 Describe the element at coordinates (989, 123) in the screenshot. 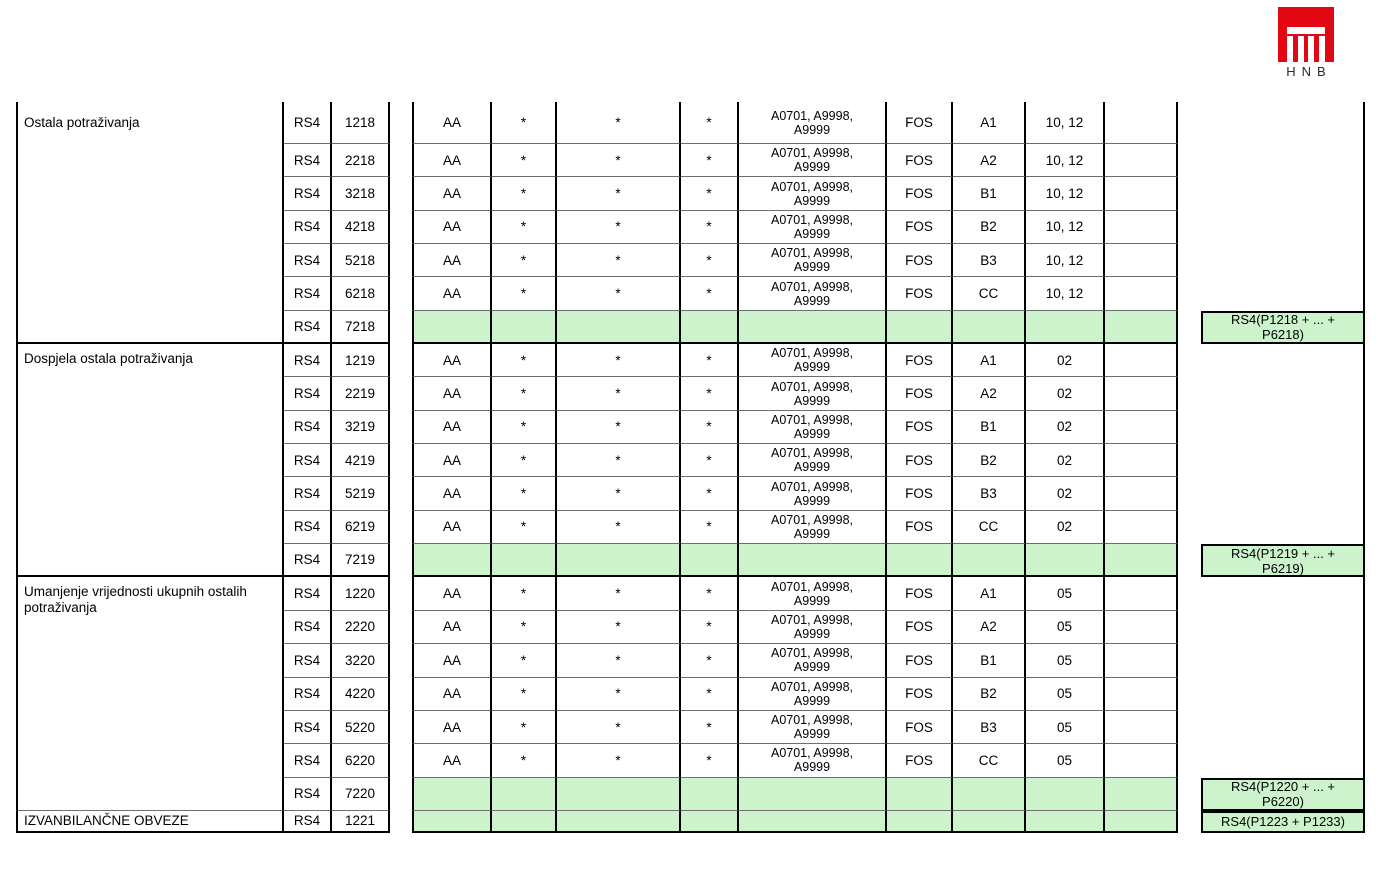

I see `grade-cell: A1` at that location.